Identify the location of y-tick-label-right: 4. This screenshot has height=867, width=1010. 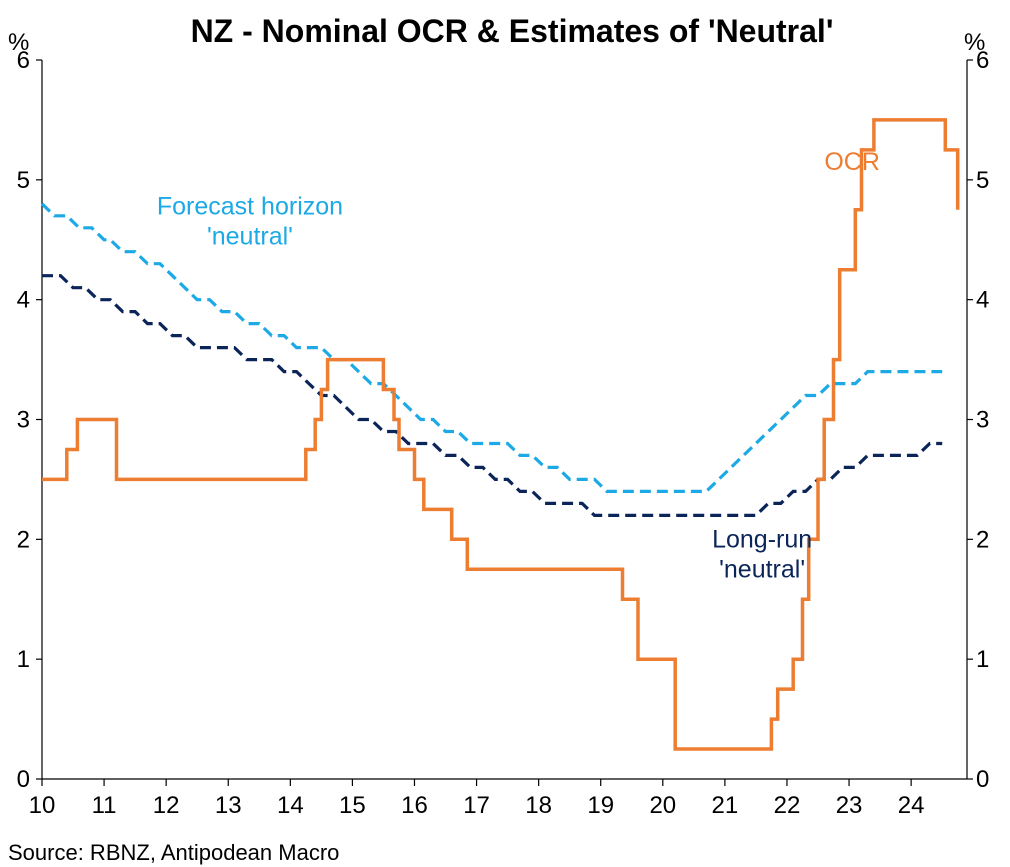
(982, 300).